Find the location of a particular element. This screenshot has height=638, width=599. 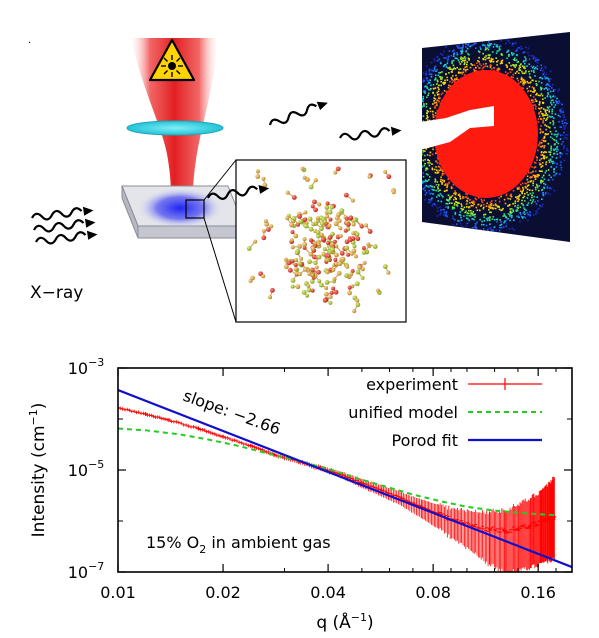

incoming-xray-waves is located at coordinates (64, 226).